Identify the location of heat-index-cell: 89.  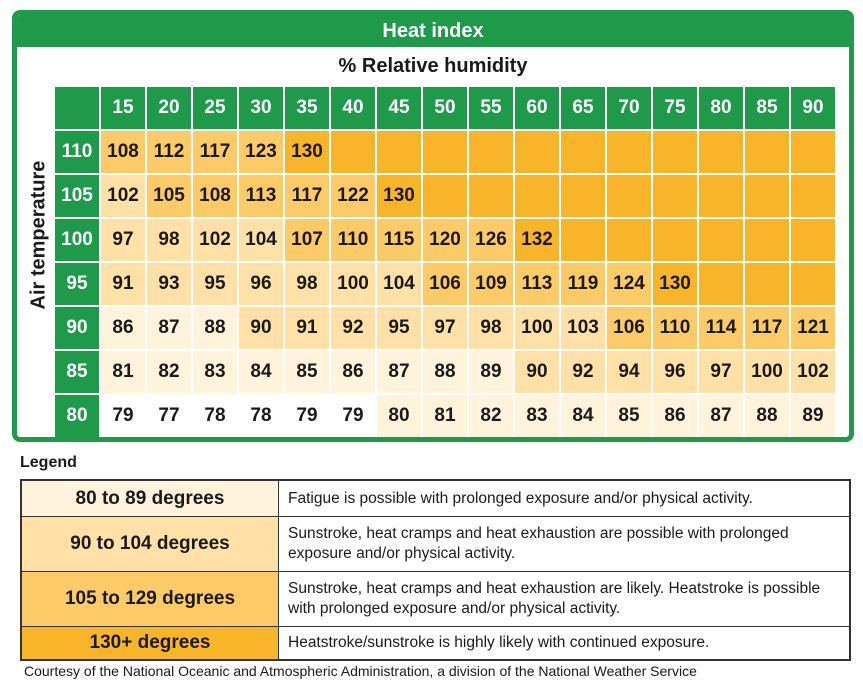
(491, 372).